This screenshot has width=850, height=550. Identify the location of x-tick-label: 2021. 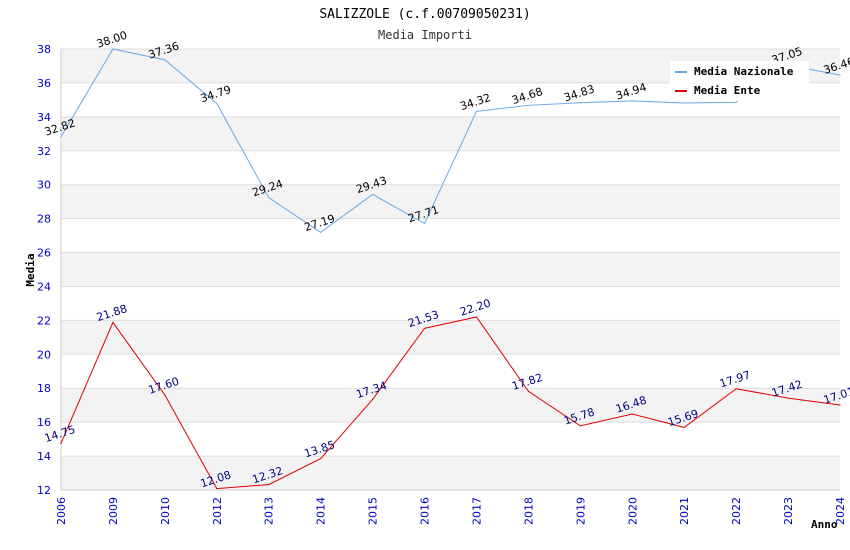
(684, 511).